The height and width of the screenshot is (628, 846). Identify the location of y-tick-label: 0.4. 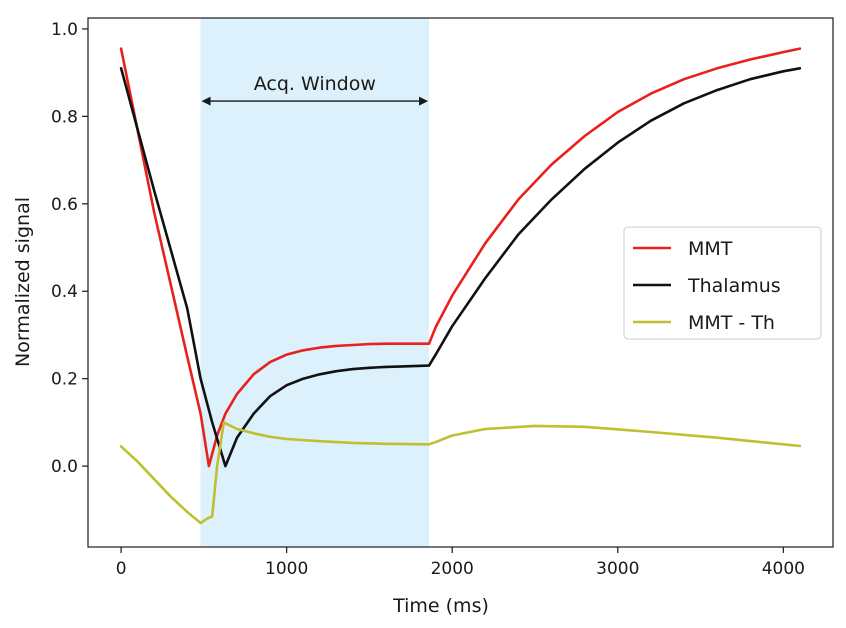
(64, 292).